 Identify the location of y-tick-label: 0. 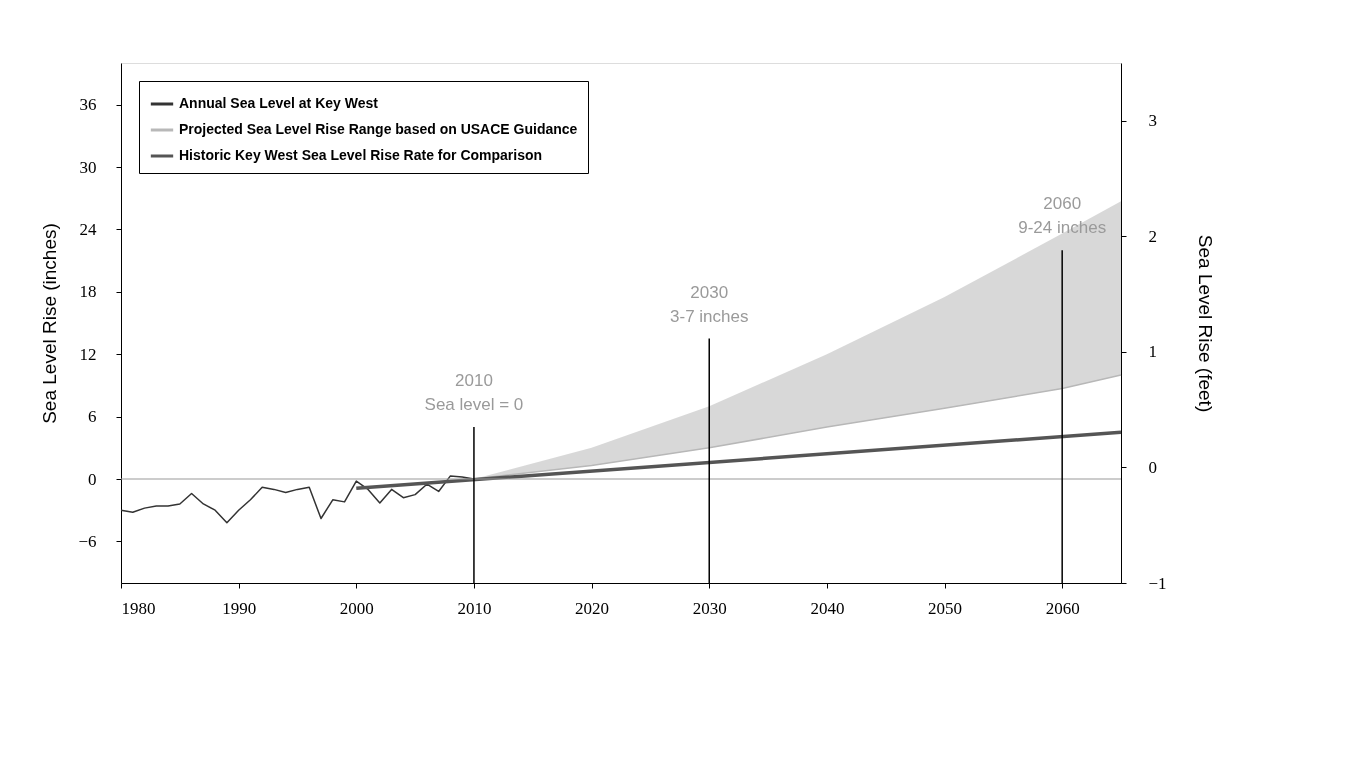
(92, 479).